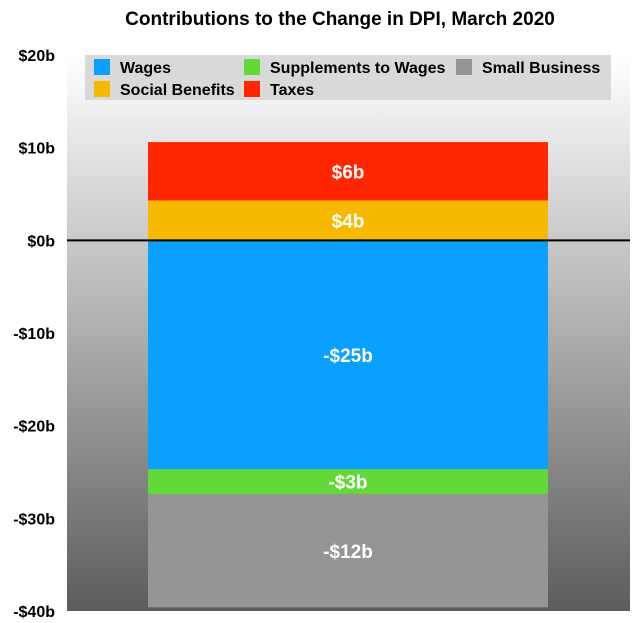 This screenshot has height=623, width=640. I want to click on bar-segment-taxes, so click(348, 171).